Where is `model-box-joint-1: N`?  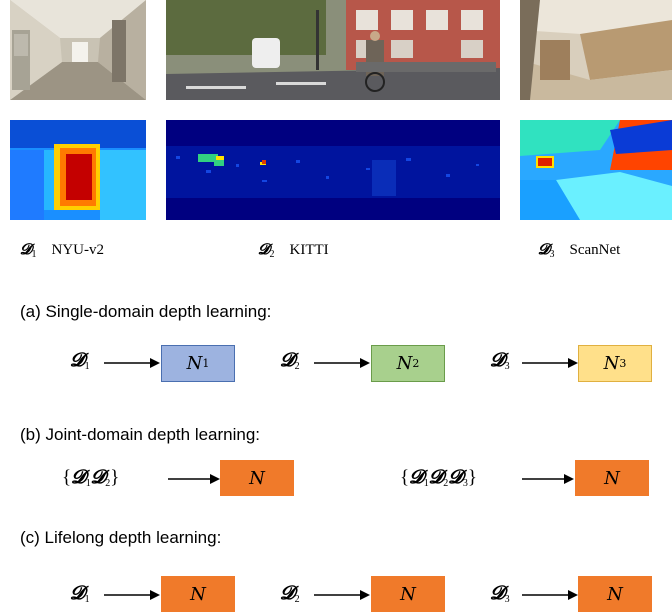 model-box-joint-1: N is located at coordinates (257, 478).